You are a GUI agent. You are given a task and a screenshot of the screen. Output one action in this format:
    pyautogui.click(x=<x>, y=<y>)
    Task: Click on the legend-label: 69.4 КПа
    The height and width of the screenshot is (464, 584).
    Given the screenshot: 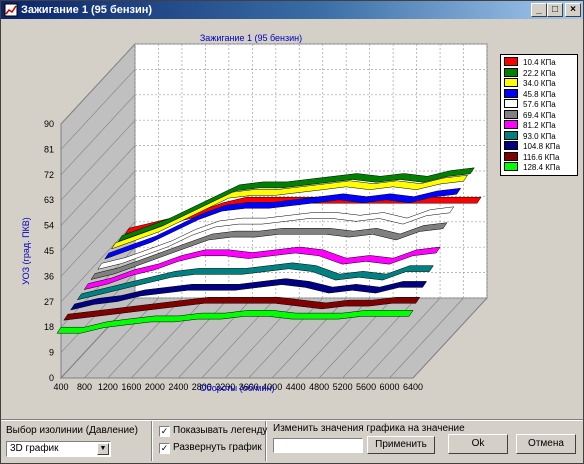 What is the action you would take?
    pyautogui.click(x=539, y=115)
    